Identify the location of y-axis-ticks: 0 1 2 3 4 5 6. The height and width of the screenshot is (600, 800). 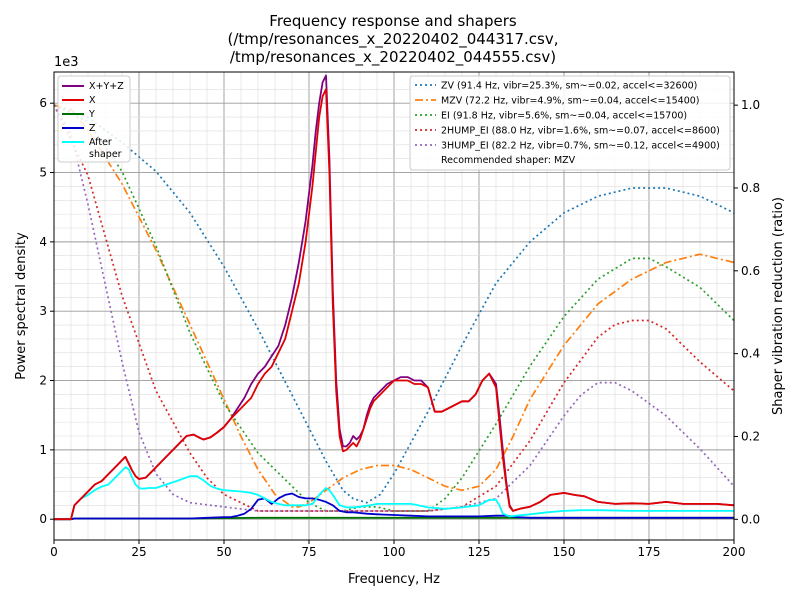
(46, 311).